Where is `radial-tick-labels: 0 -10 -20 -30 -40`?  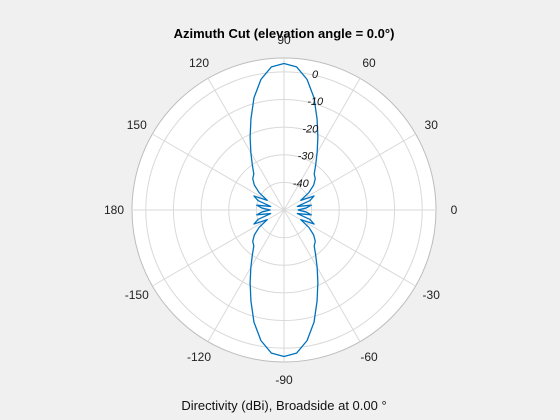 radial-tick-labels: 0 -10 -20 -30 -40 is located at coordinates (308, 129).